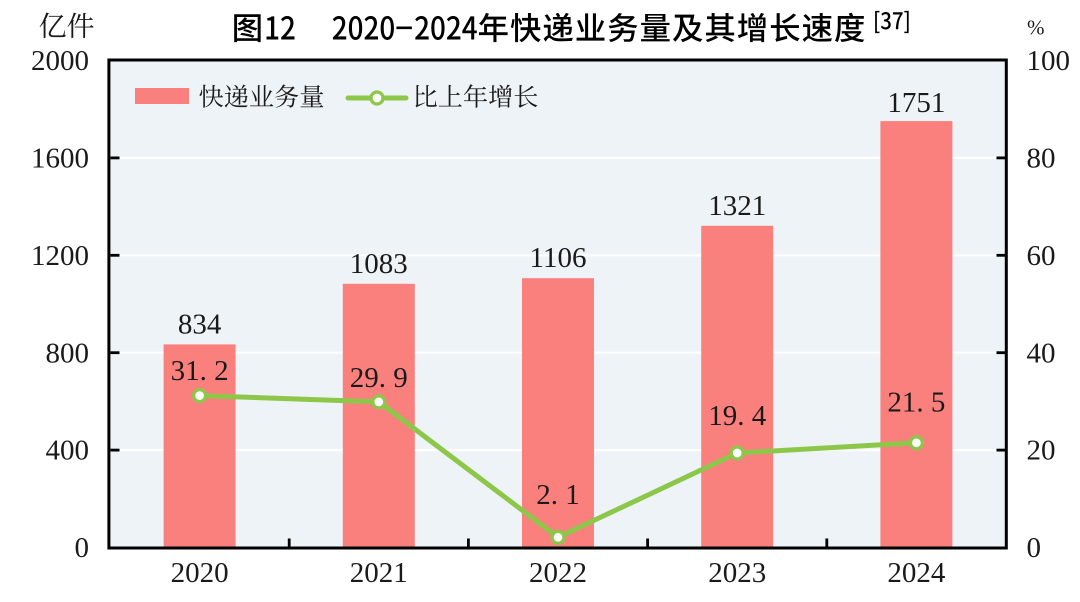 This screenshot has height=602, width=1080. I want to click on svg-text: 400, so click(68, 451).